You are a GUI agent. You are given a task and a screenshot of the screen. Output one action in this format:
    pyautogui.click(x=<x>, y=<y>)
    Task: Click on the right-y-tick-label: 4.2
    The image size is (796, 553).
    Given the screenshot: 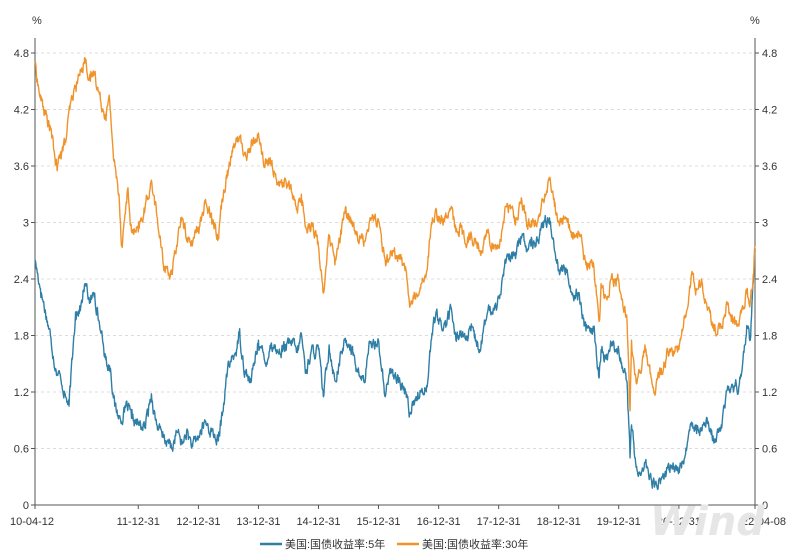 What is the action you would take?
    pyautogui.click(x=769, y=111)
    